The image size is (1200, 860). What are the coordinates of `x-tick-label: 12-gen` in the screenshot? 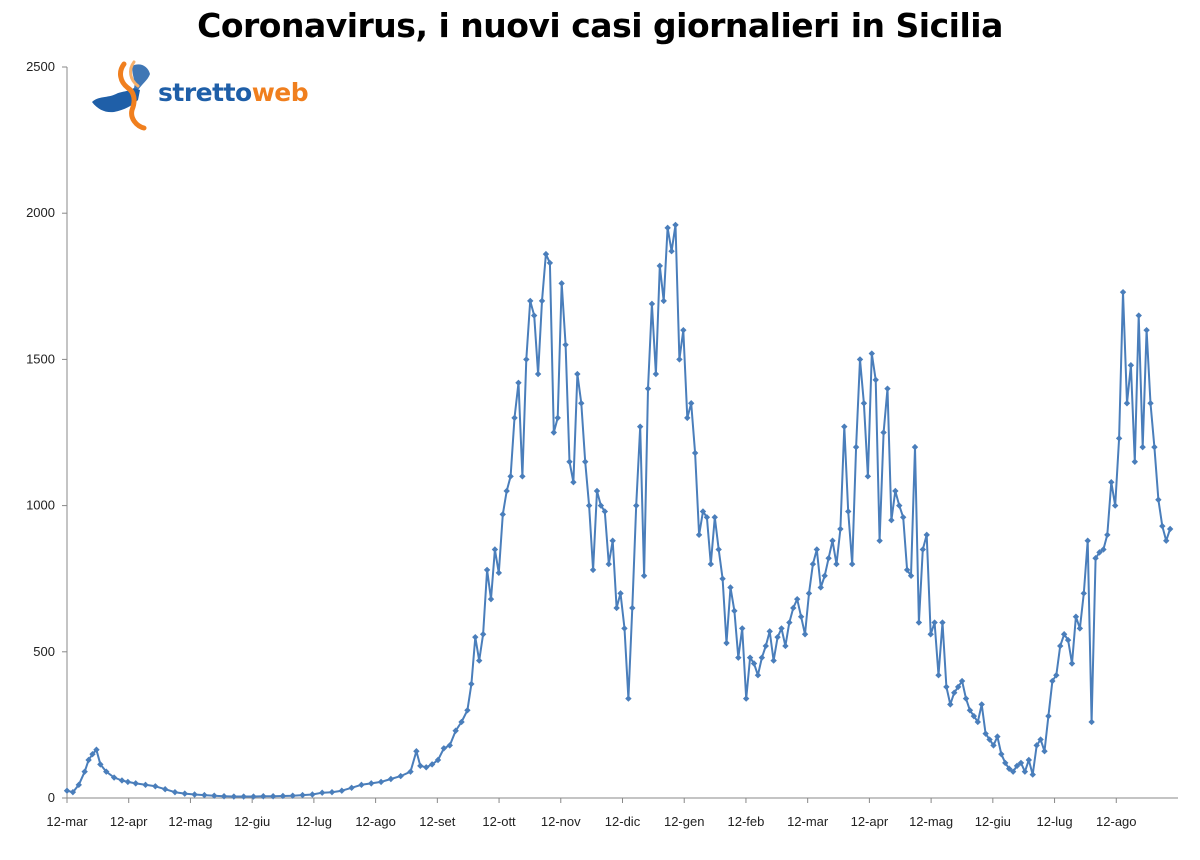 It's located at (684, 821).